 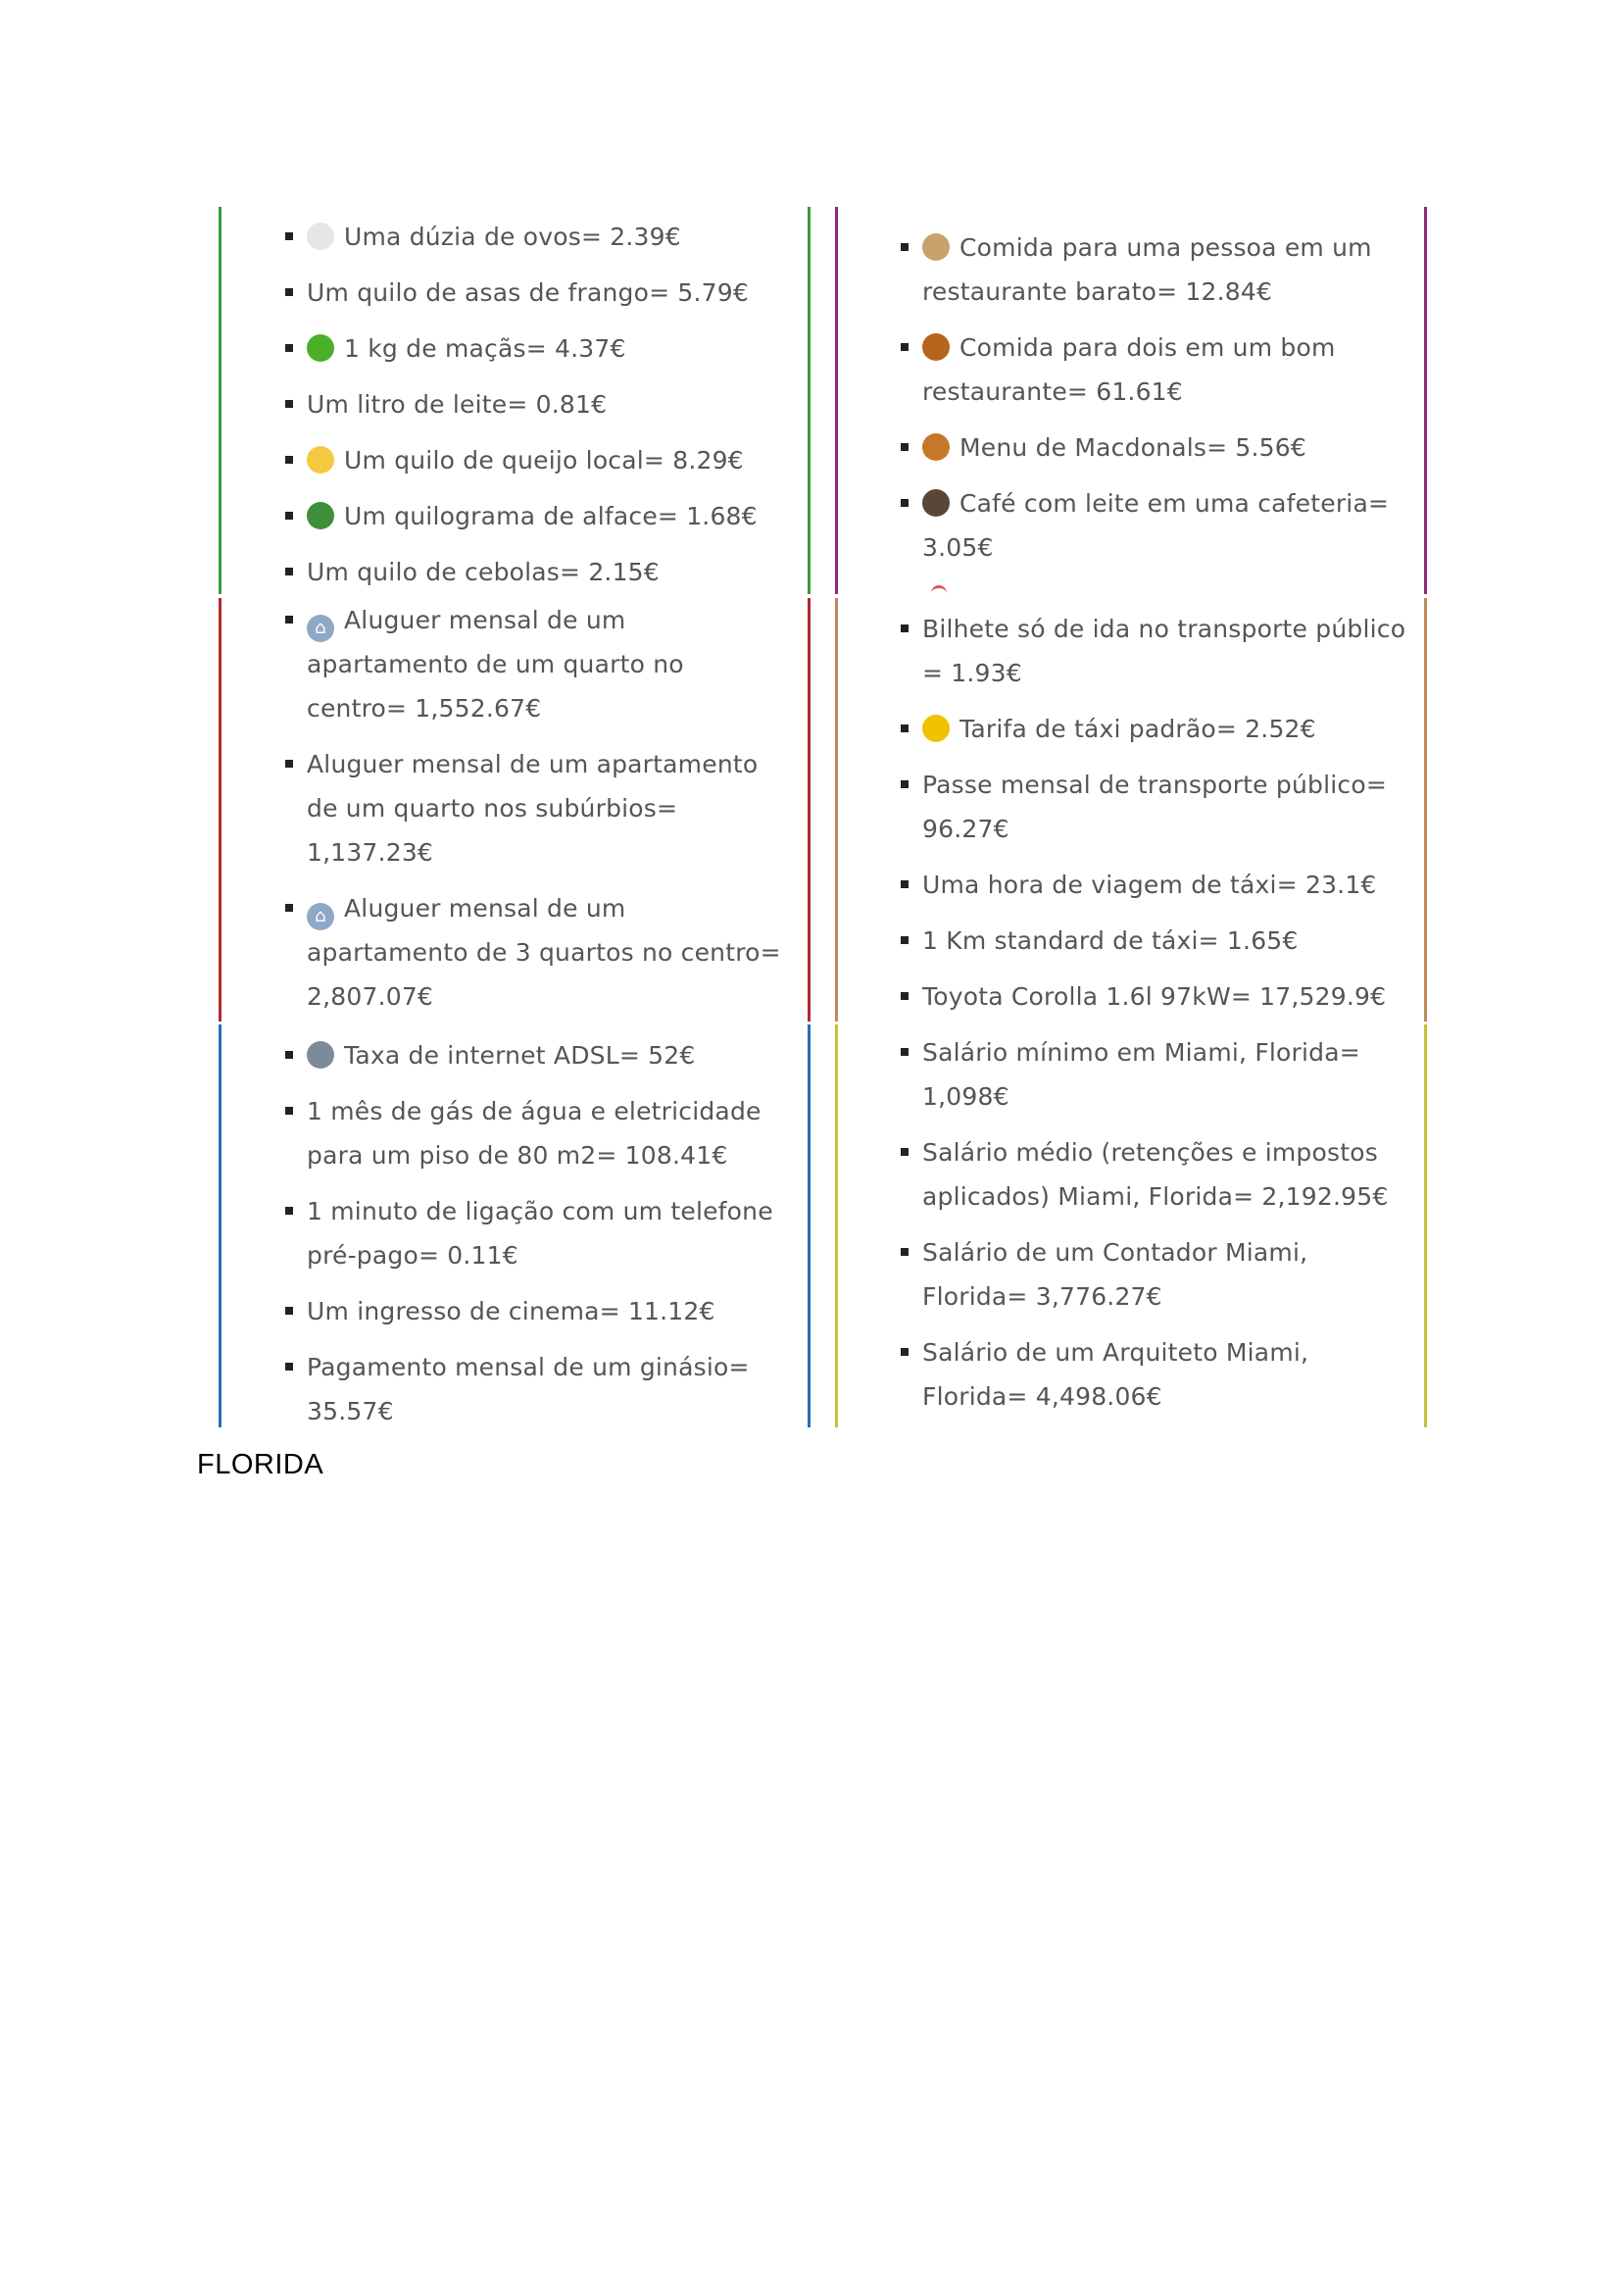 What do you see at coordinates (1110, 940) in the screenshot?
I see `list-item-text: 1 Km standard de táxi= 1.65€` at bounding box center [1110, 940].